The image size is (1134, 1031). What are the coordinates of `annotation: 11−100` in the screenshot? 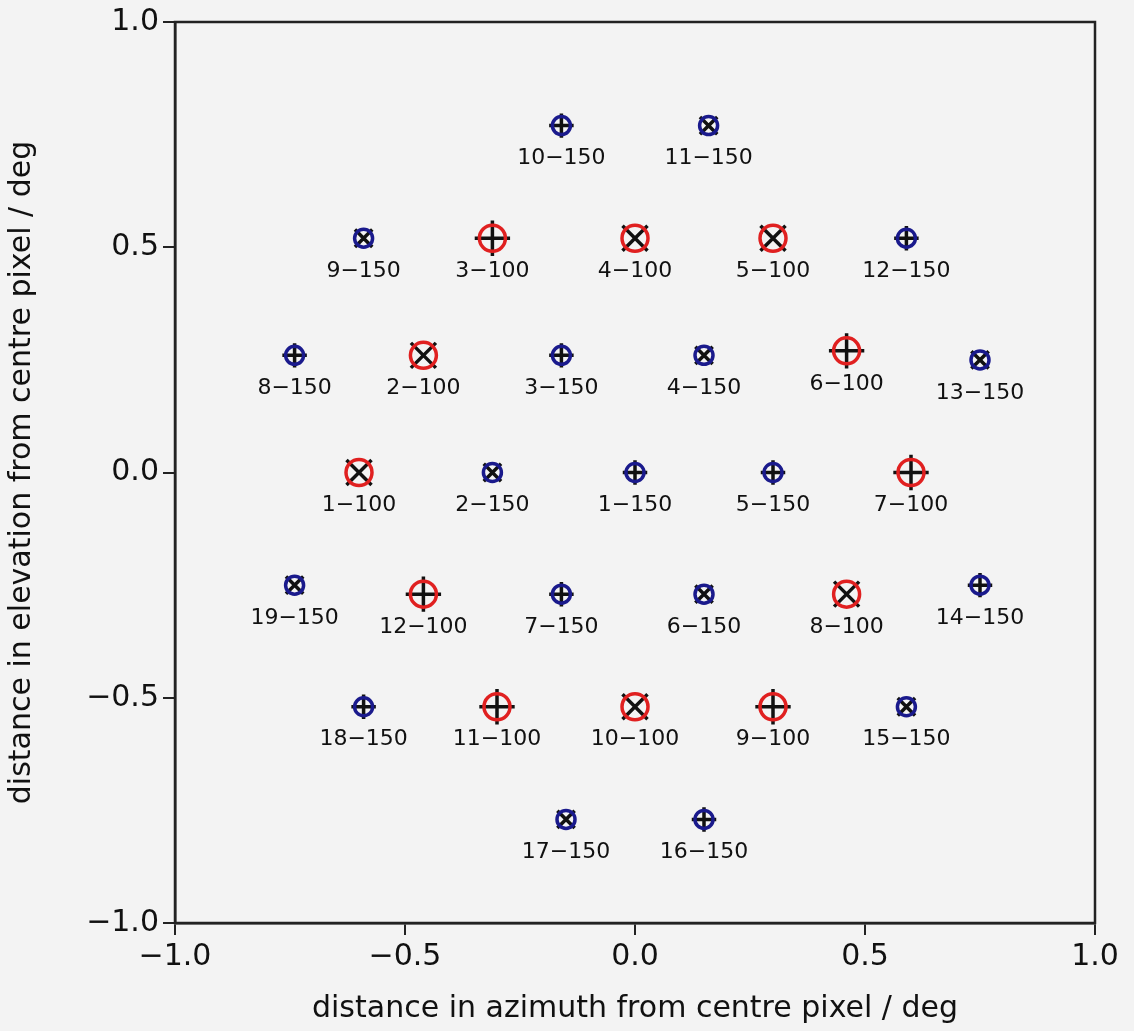 It's located at (497, 738).